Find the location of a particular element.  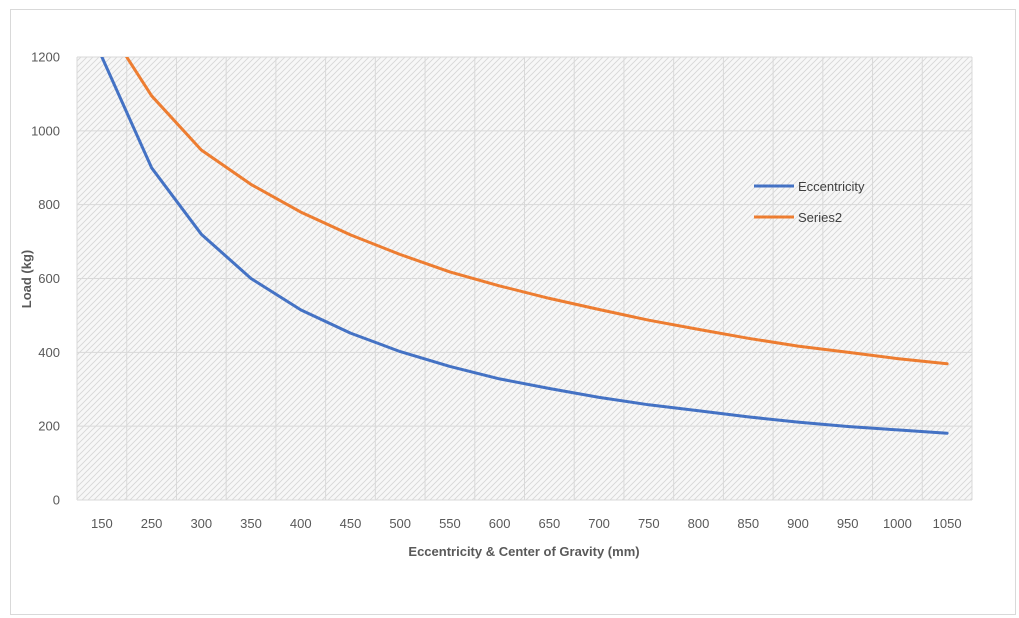

y-axis-title: Load (kg) is located at coordinates (26, 279).